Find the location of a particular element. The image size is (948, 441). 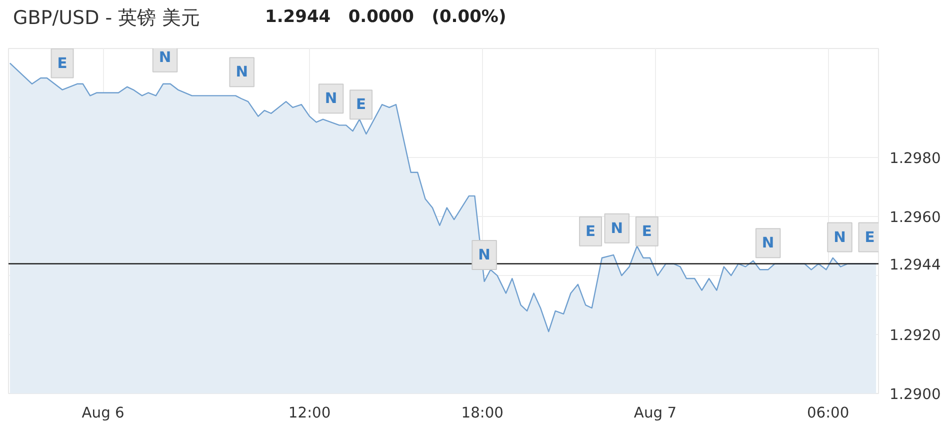

y-tick-label: 1.2920 is located at coordinates (915, 335).